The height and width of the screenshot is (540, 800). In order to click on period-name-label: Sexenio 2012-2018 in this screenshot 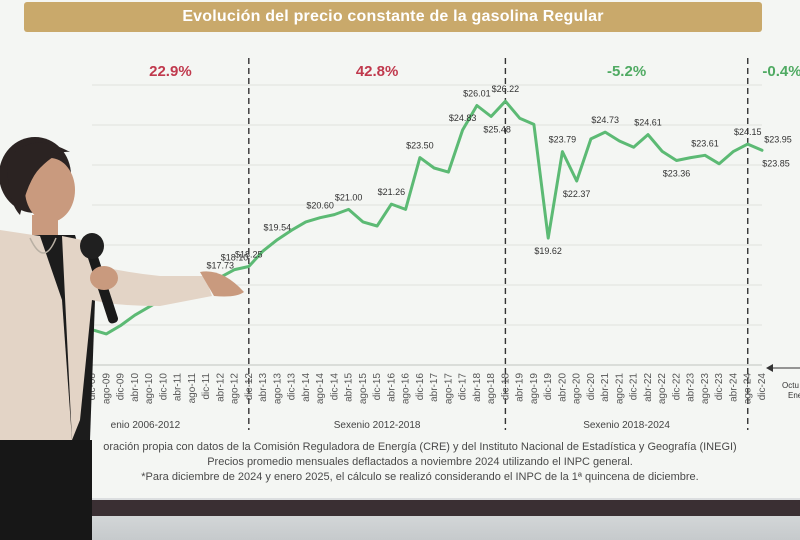, I will do `click(377, 425)`.